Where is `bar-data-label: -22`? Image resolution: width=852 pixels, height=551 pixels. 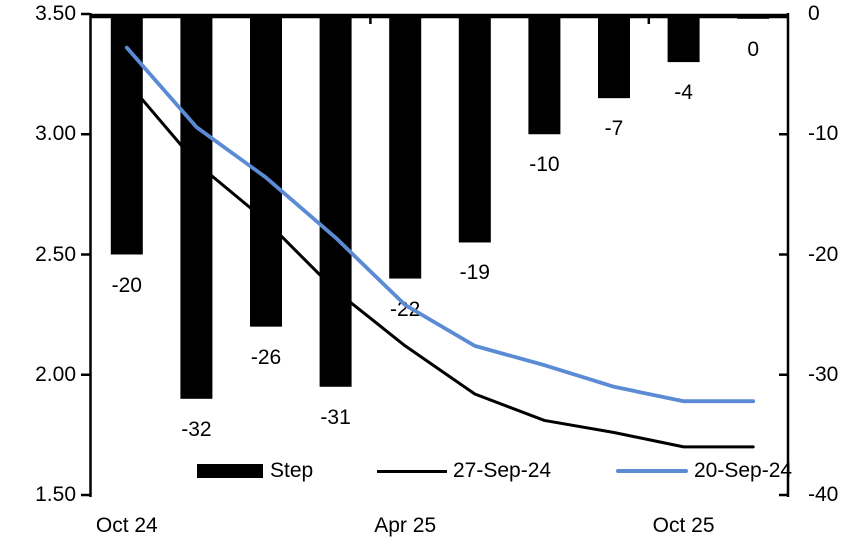 bar-data-label: -22 is located at coordinates (405, 309).